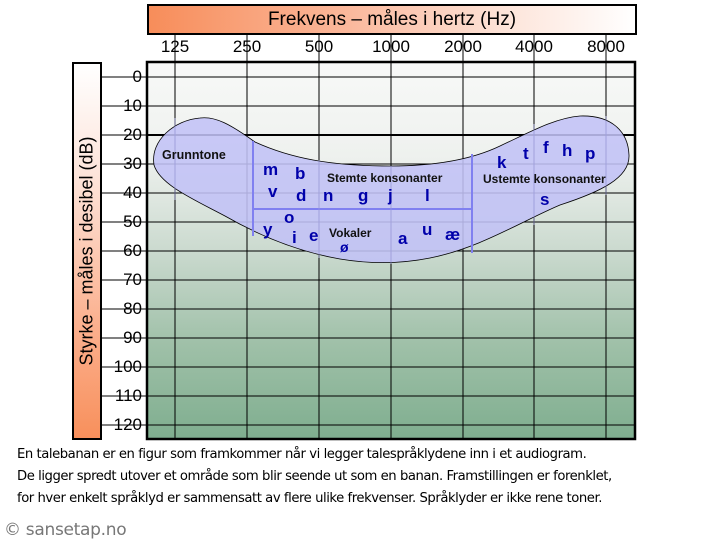  What do you see at coordinates (289, 217) in the screenshot?
I see `svg-text: o` at bounding box center [289, 217].